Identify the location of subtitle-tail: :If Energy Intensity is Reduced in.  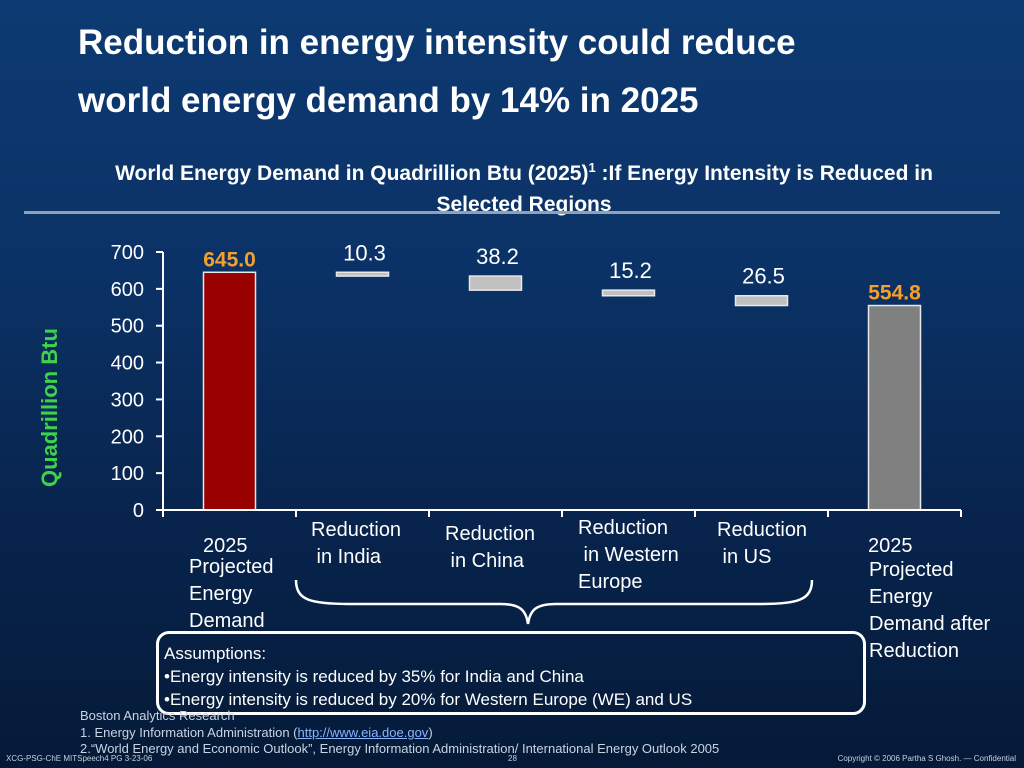
(764, 173).